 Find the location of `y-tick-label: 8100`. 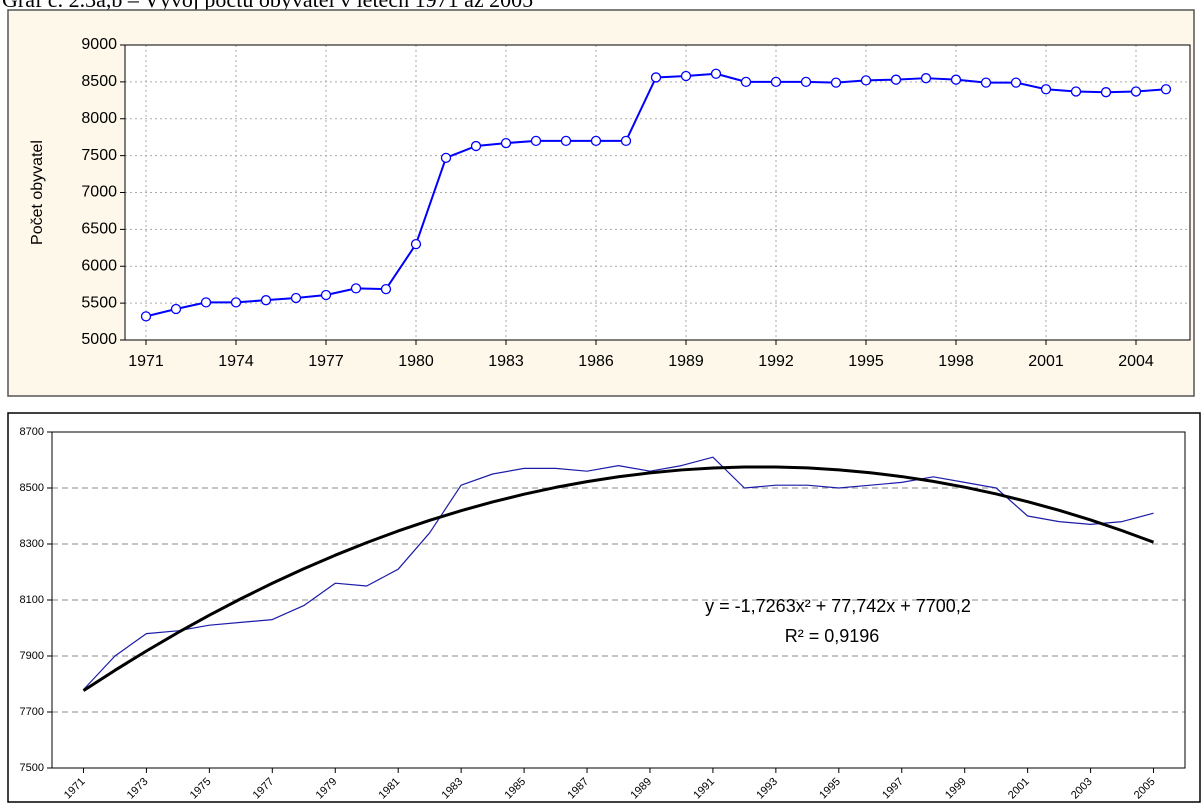

y-tick-label: 8100 is located at coordinates (32, 600).